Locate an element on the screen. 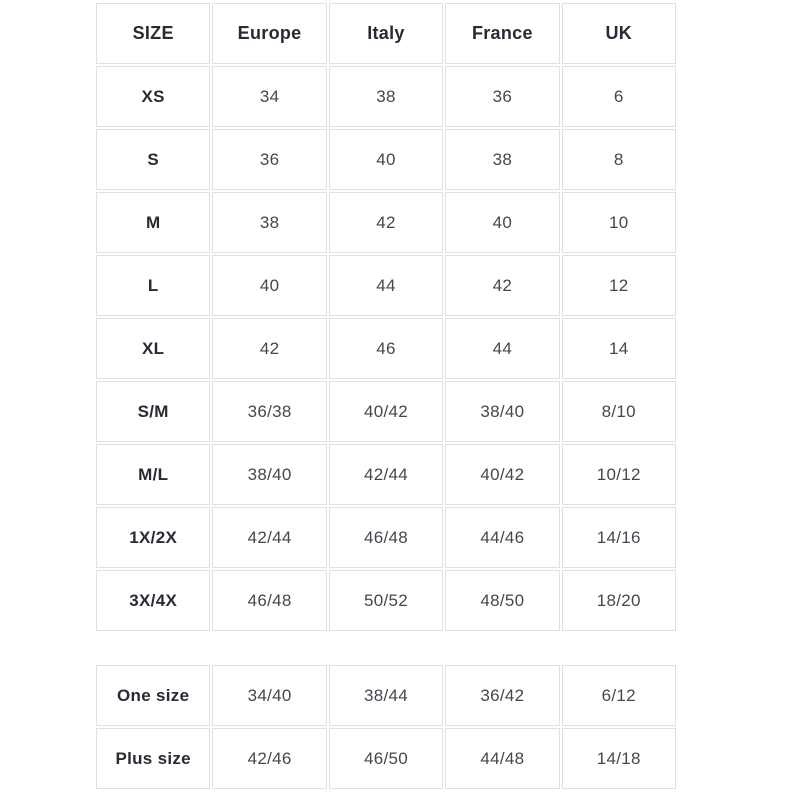 The image size is (800, 800). table-row-s: S 36 40 38 8 is located at coordinates (386, 159).